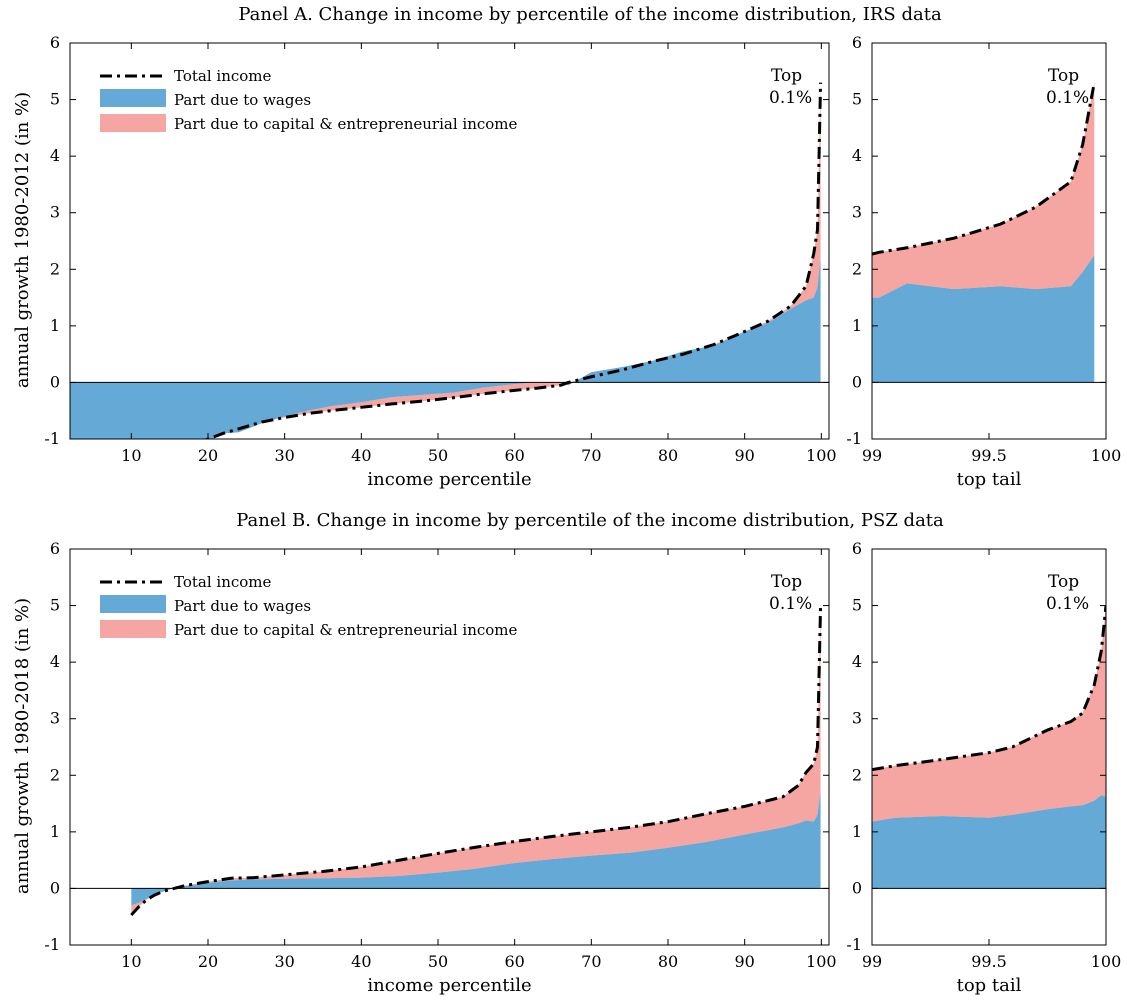 The height and width of the screenshot is (1006, 1127). Describe the element at coordinates (22, 240) in the screenshot. I see `panel-a-ylabel: annual growth 1980-2012 (in %)` at that location.